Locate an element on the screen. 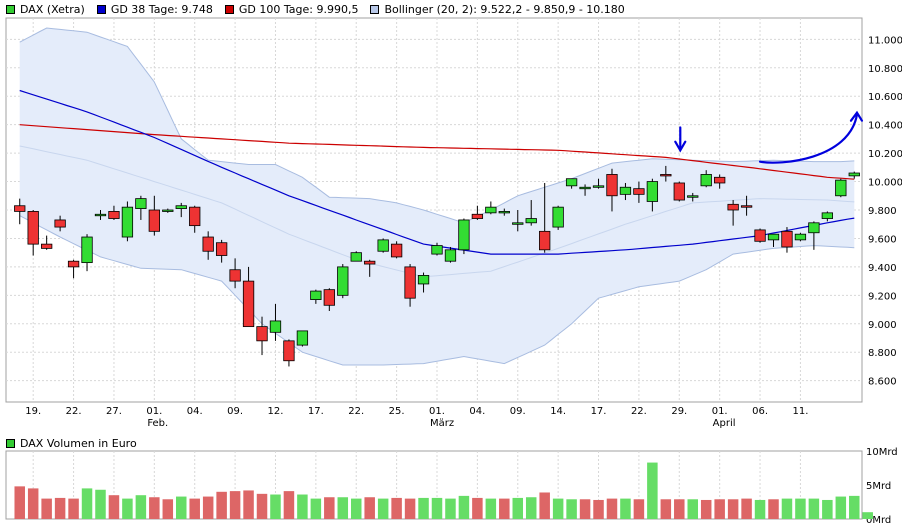  legend-item: DAX (Xetra) is located at coordinates (45, 9).